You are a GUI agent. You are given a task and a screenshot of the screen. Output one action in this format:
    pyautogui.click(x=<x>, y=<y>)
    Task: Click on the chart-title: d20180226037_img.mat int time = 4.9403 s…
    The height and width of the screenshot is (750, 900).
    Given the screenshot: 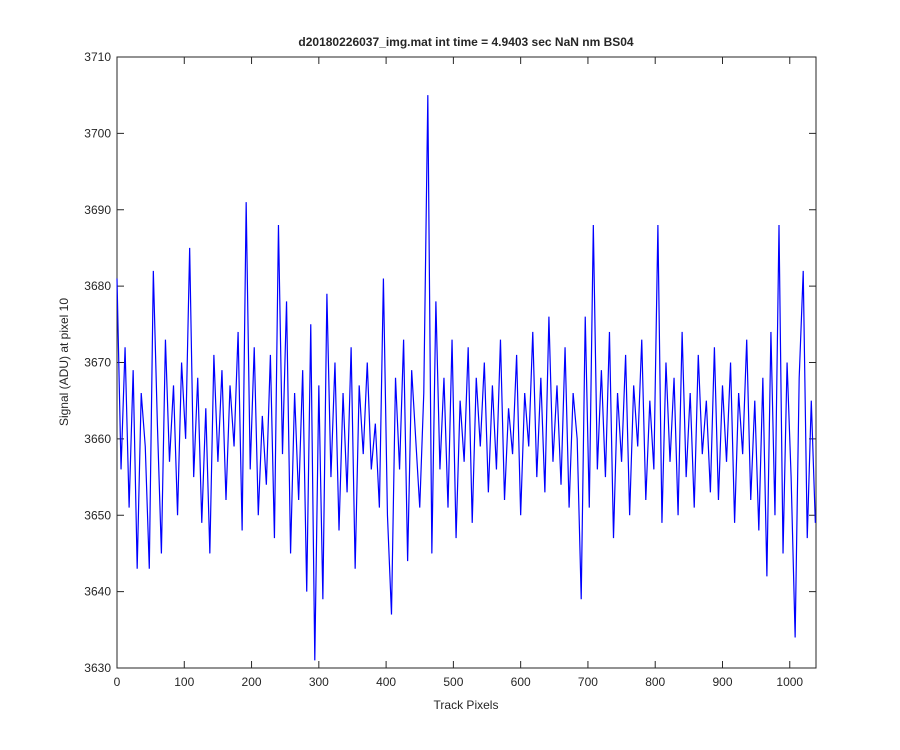 What is the action you would take?
    pyautogui.click(x=466, y=42)
    